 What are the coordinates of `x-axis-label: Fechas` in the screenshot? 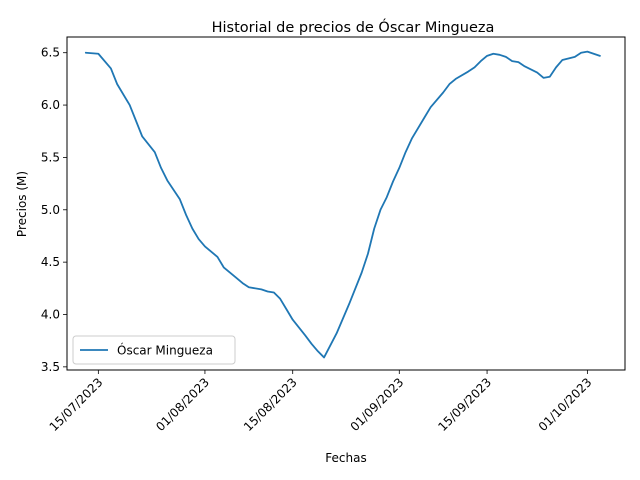 It's located at (345, 458).